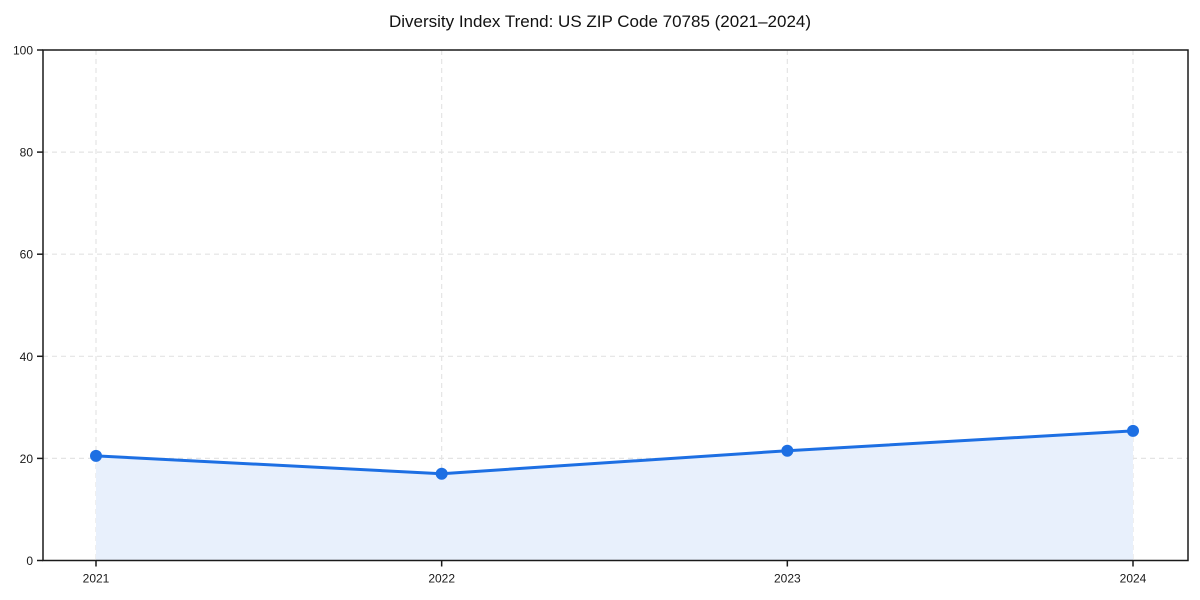 The width and height of the screenshot is (1200, 600). I want to click on data-point-2023, so click(787, 450).